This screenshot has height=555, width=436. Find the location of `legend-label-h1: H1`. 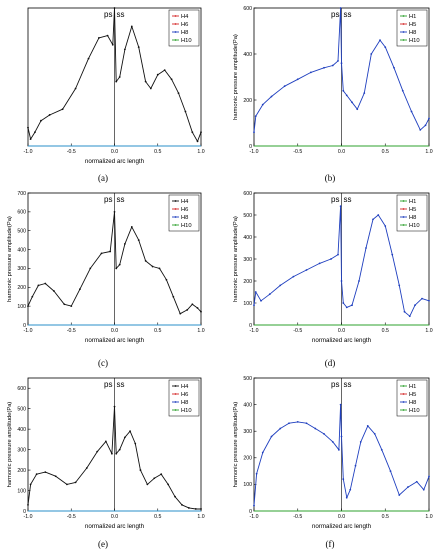

legend-label-h1: H1 is located at coordinates (412, 17).